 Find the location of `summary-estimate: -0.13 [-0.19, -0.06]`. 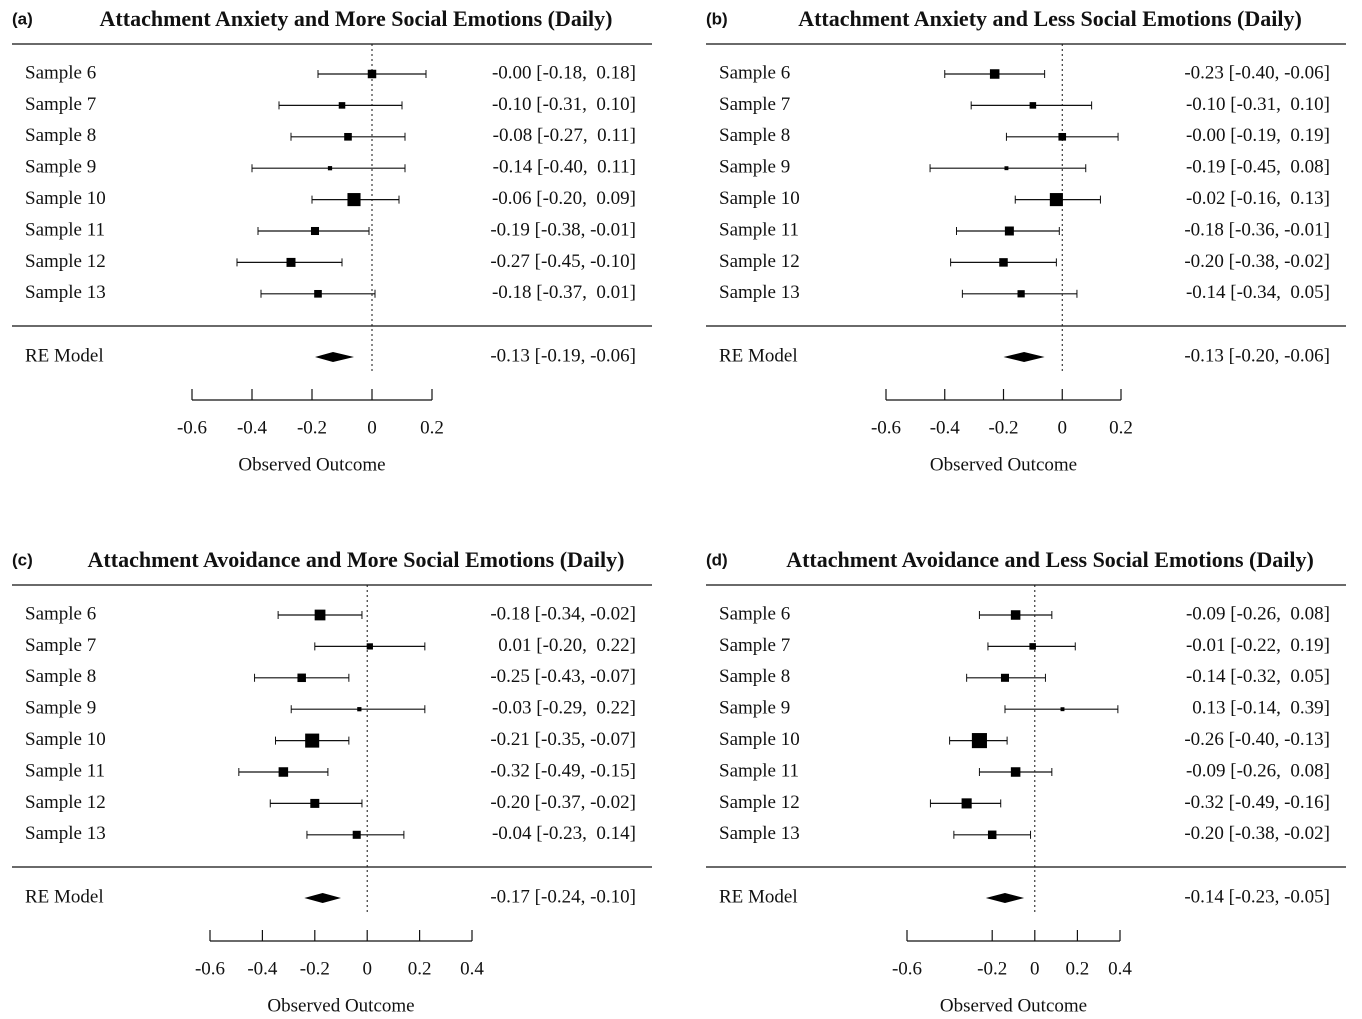

summary-estimate: -0.13 [-0.19, -0.06] is located at coordinates (563, 355).